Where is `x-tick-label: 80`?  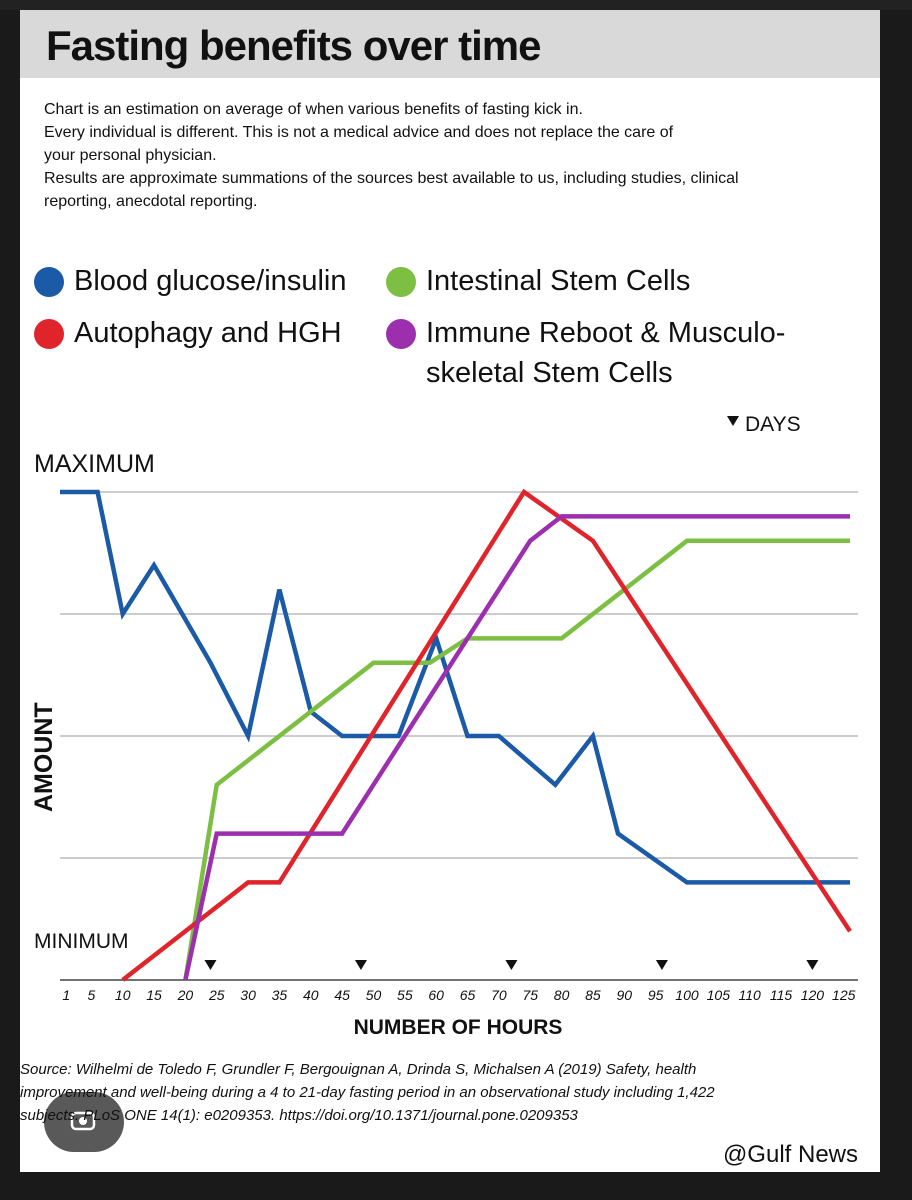
x-tick-label: 80 is located at coordinates (562, 995).